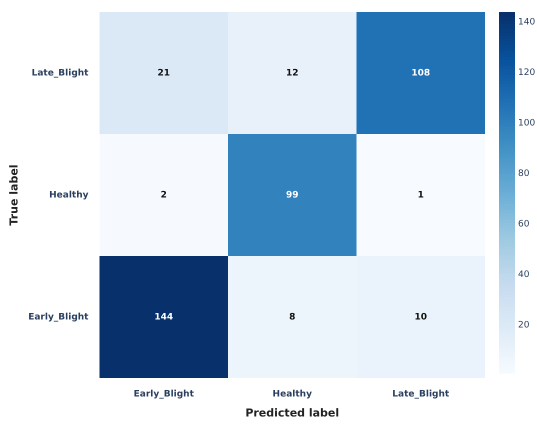 This screenshot has width=537, height=428. I want to click on x-axis-title: Predicted label, so click(292, 413).